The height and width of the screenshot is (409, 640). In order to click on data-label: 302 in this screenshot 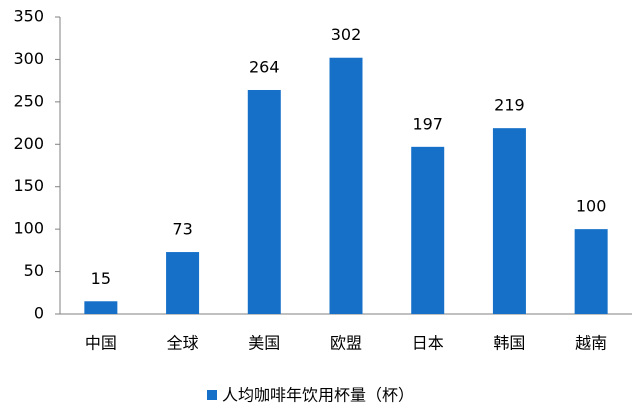, I will do `click(346, 34)`.